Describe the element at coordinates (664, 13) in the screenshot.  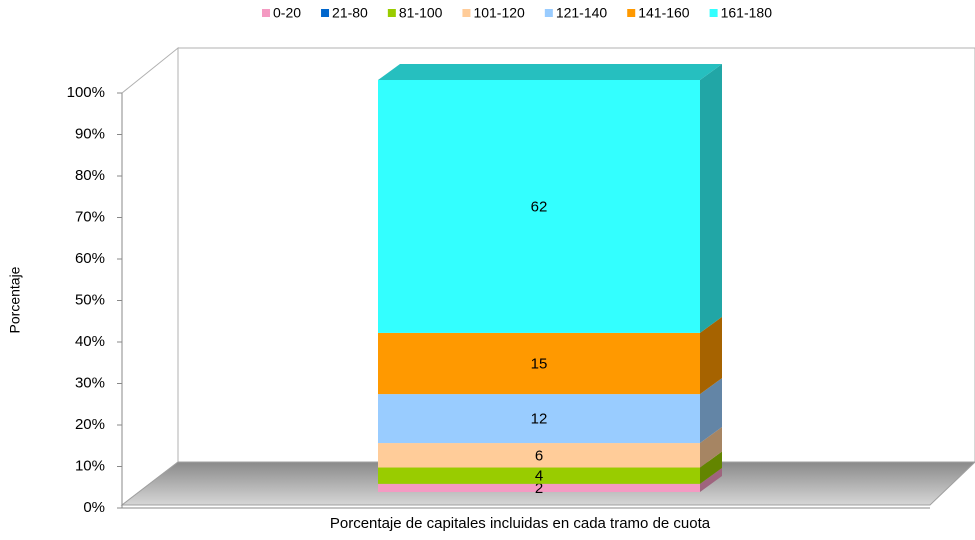
I see `legend-label: 141-160` at that location.